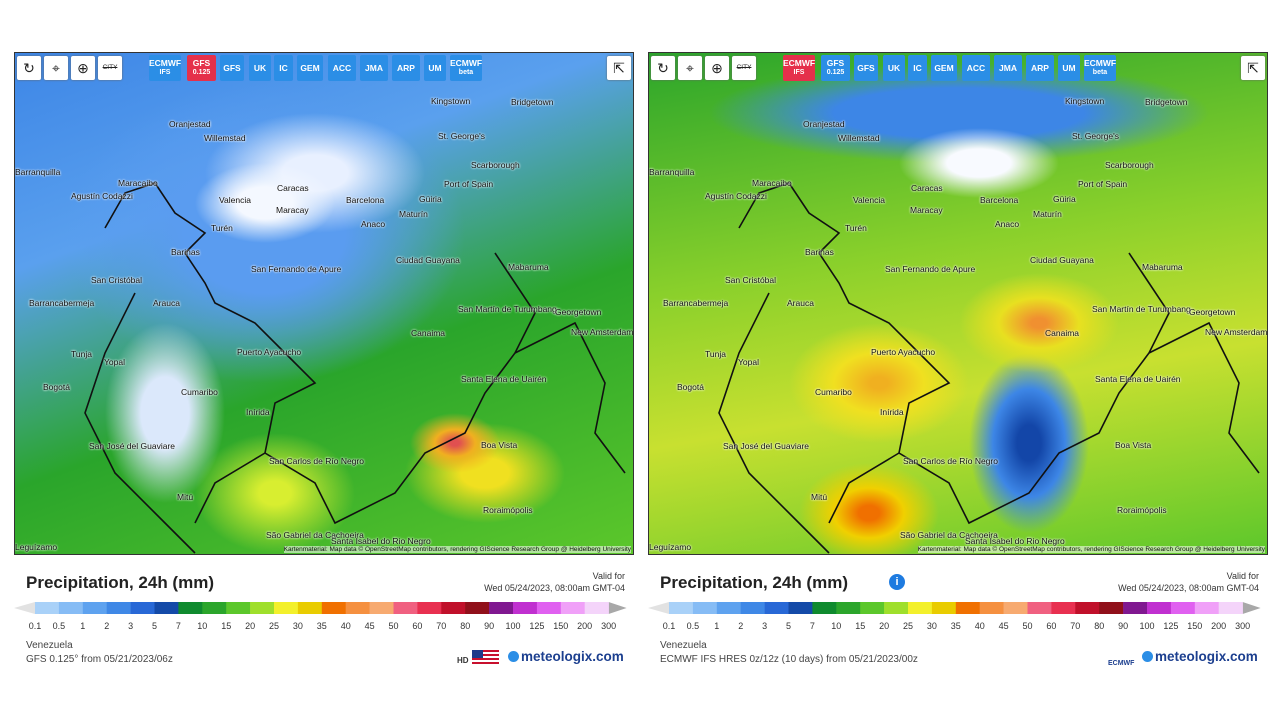 The height and width of the screenshot is (720, 1280). Describe the element at coordinates (693, 626) in the screenshot. I see `colorbar-label: 0.5` at that location.